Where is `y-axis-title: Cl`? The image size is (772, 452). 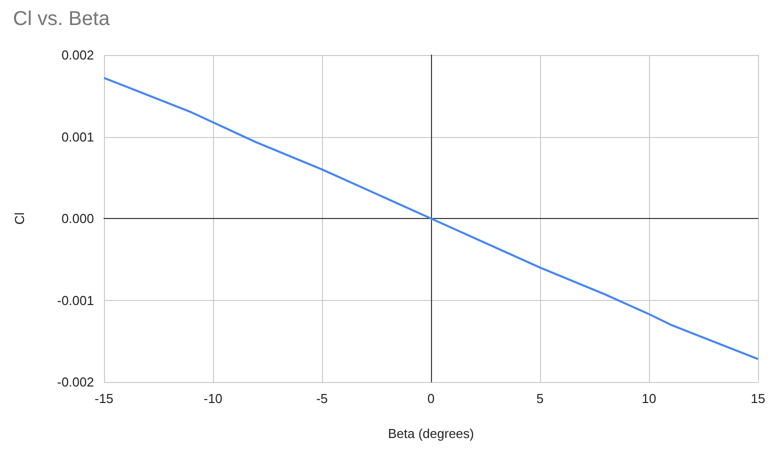
y-axis-title: Cl is located at coordinates (19, 218).